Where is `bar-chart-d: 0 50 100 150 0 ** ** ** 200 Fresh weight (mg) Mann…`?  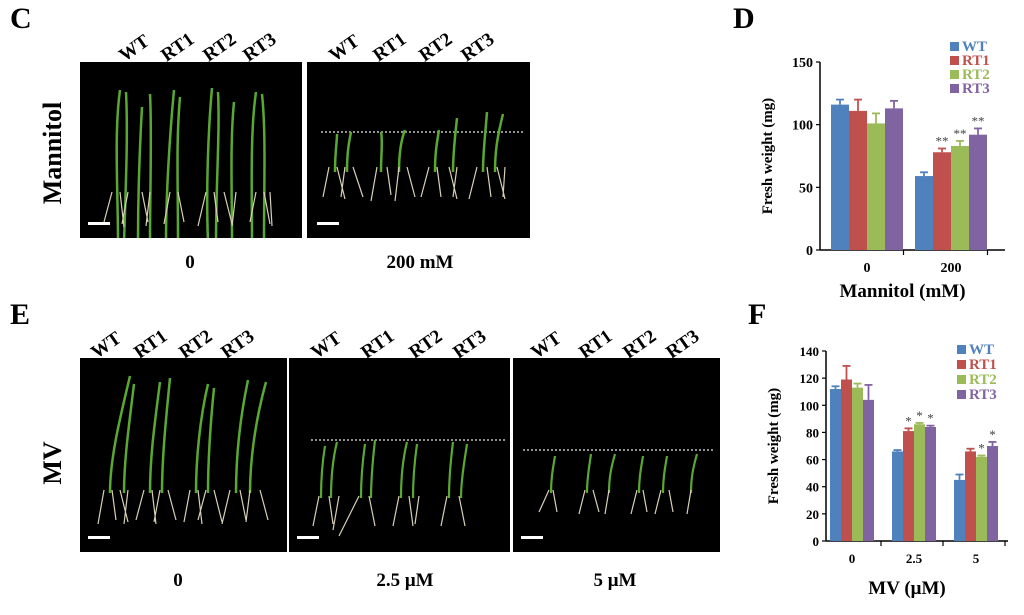
bar-chart-d: 0 50 100 150 0 ** ** ** 200 Fresh weight (mg) Mann… is located at coordinates (882, 171).